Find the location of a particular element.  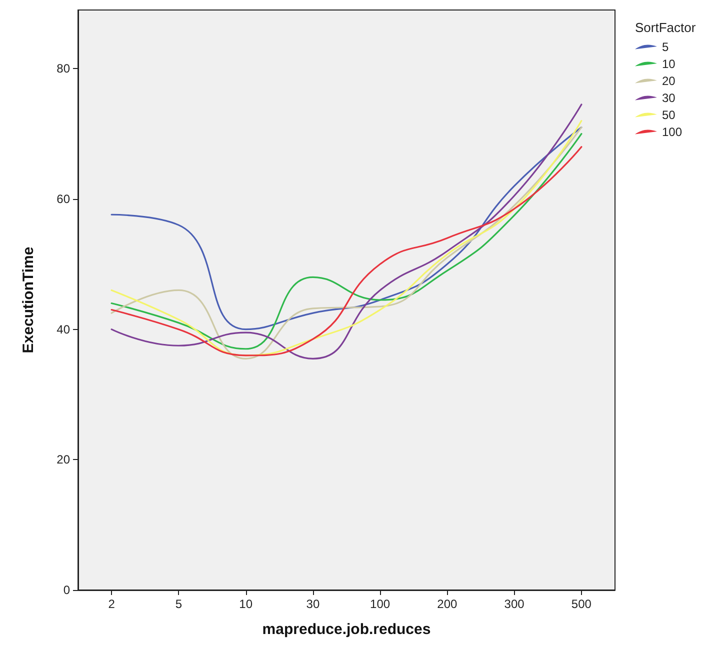

y-tick-label: 0 is located at coordinates (66, 590).